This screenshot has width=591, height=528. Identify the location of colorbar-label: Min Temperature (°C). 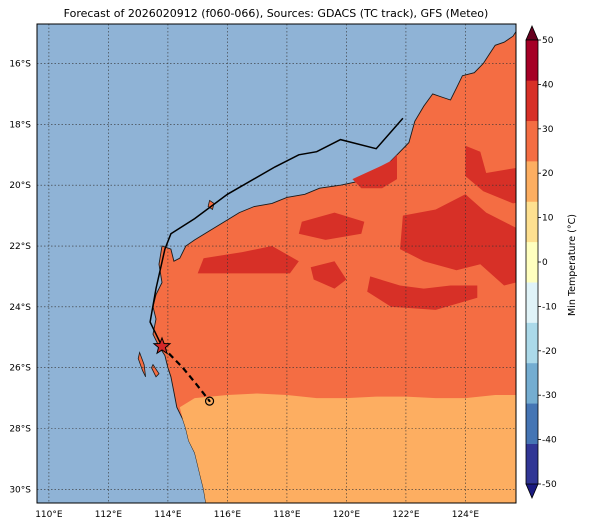
(572, 265).